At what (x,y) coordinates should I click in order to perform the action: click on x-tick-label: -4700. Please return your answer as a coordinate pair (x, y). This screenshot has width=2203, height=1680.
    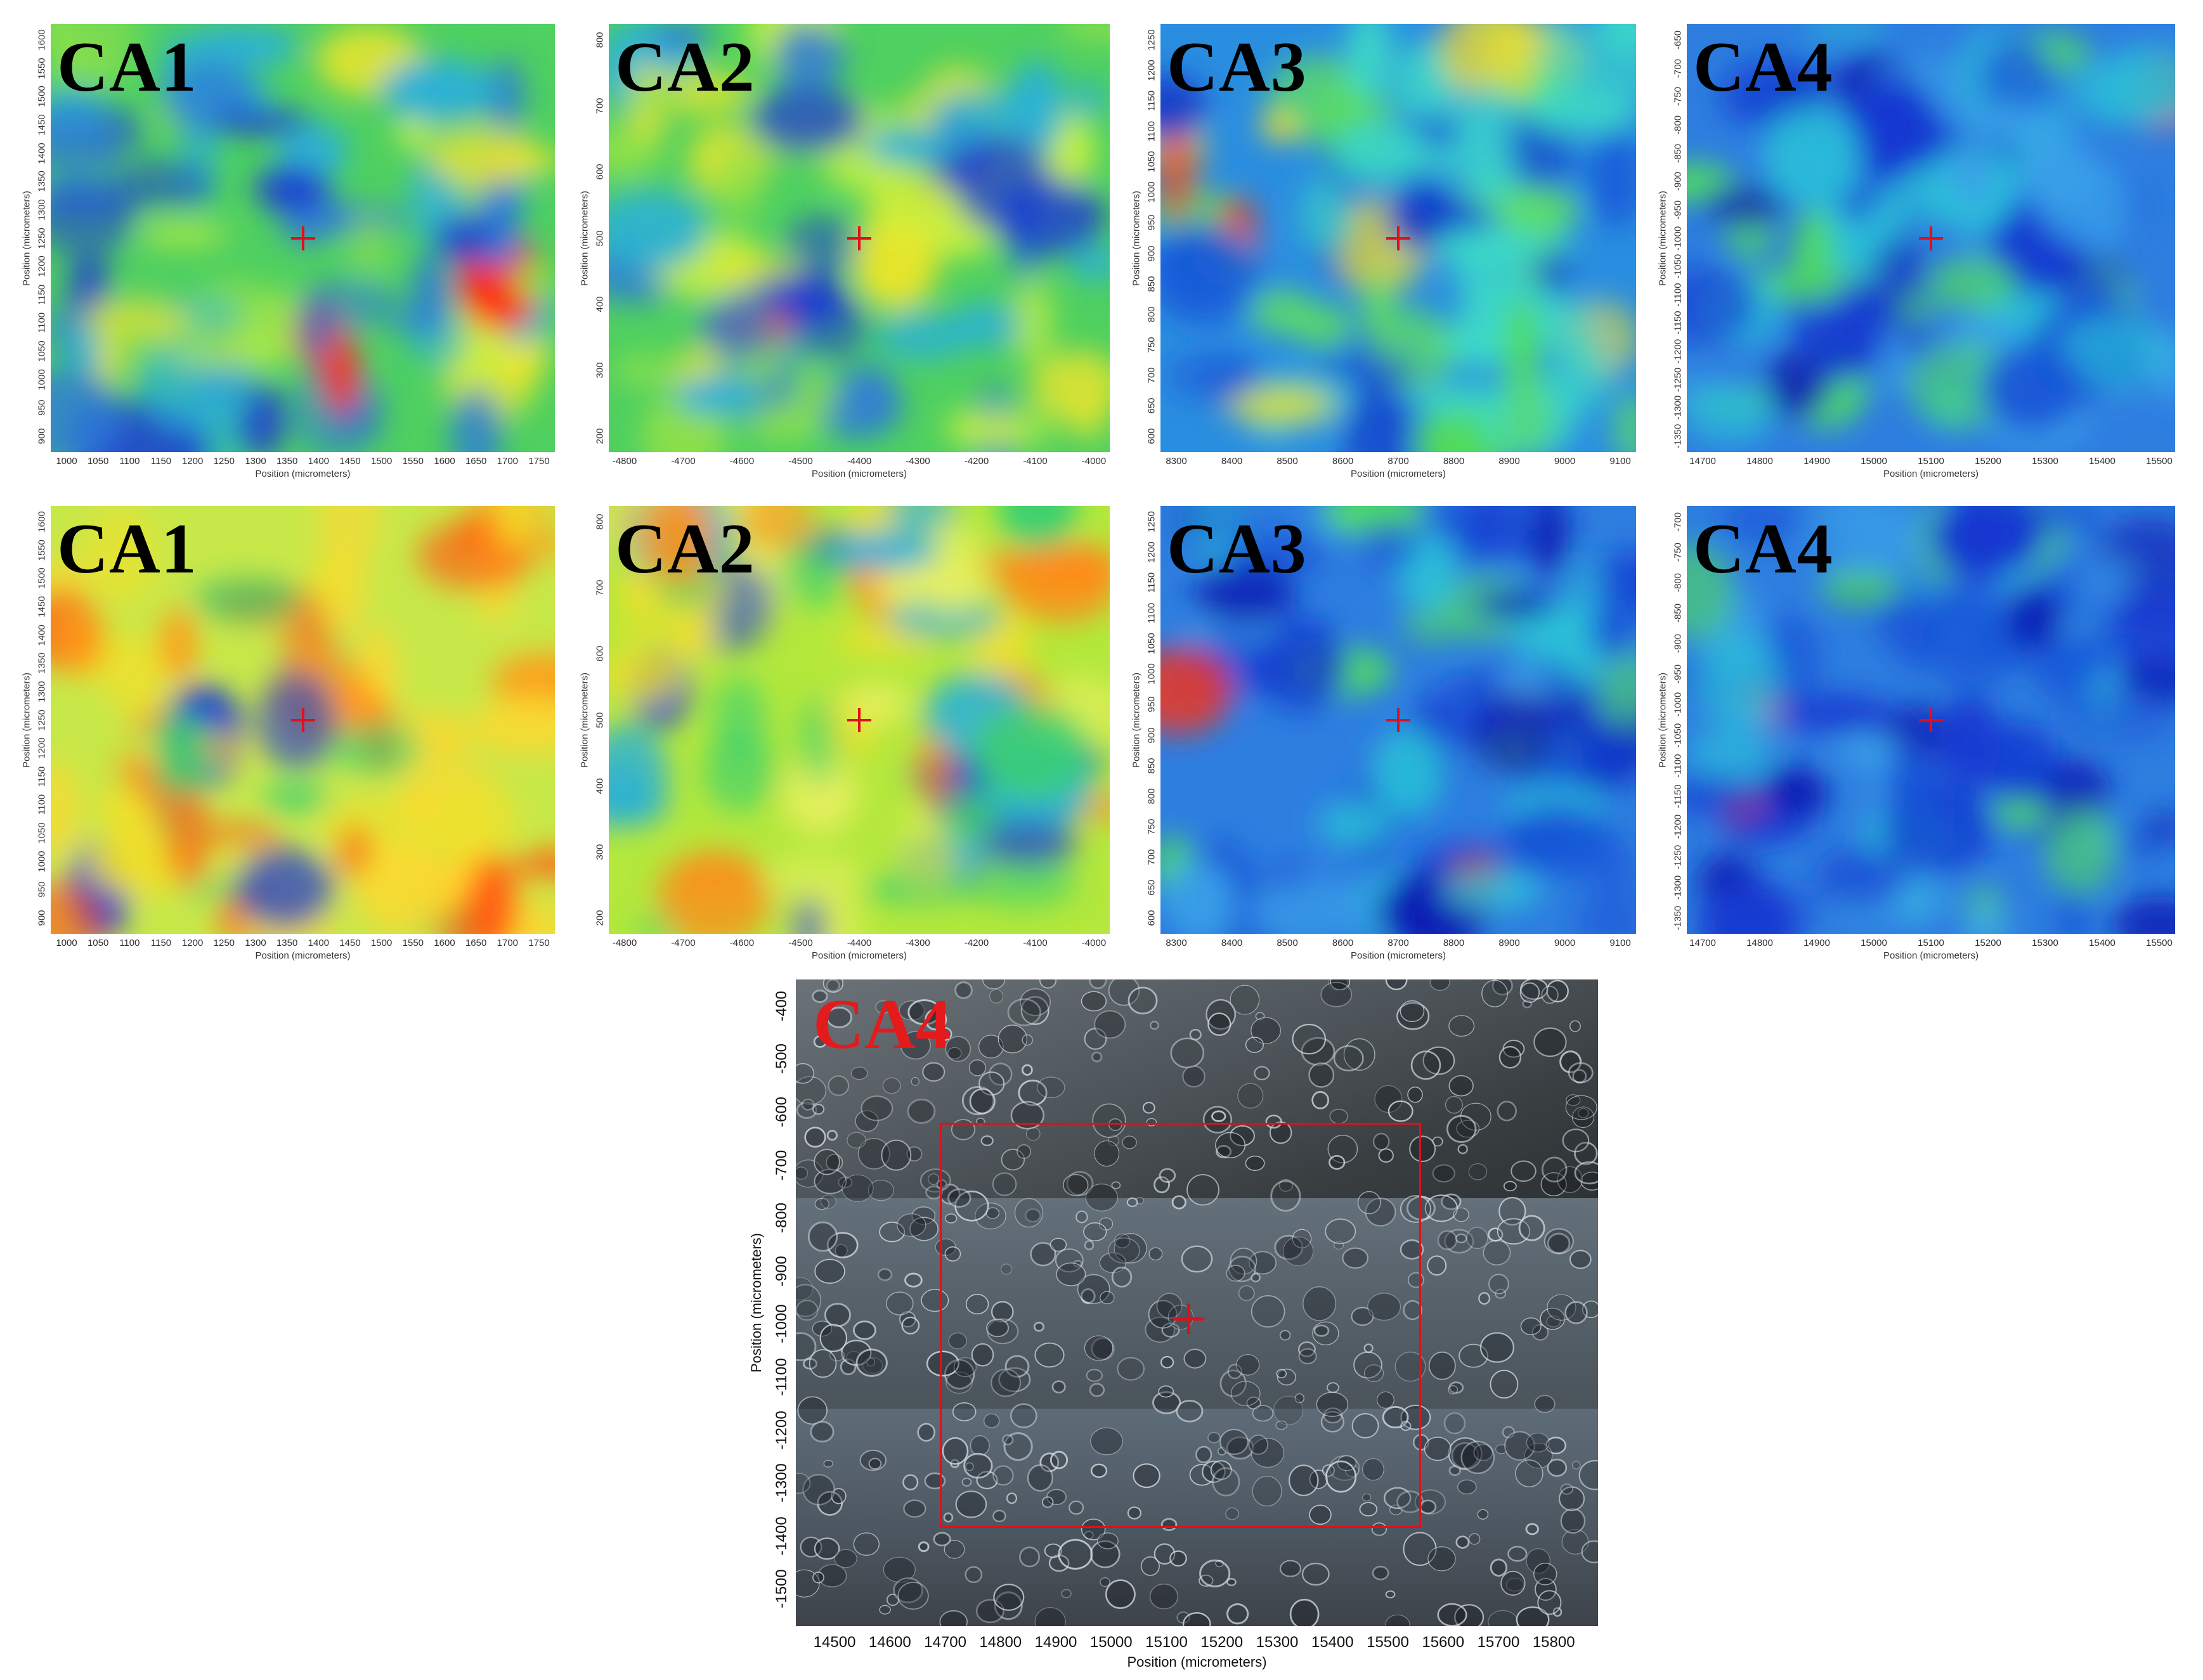
    Looking at the image, I should click on (683, 461).